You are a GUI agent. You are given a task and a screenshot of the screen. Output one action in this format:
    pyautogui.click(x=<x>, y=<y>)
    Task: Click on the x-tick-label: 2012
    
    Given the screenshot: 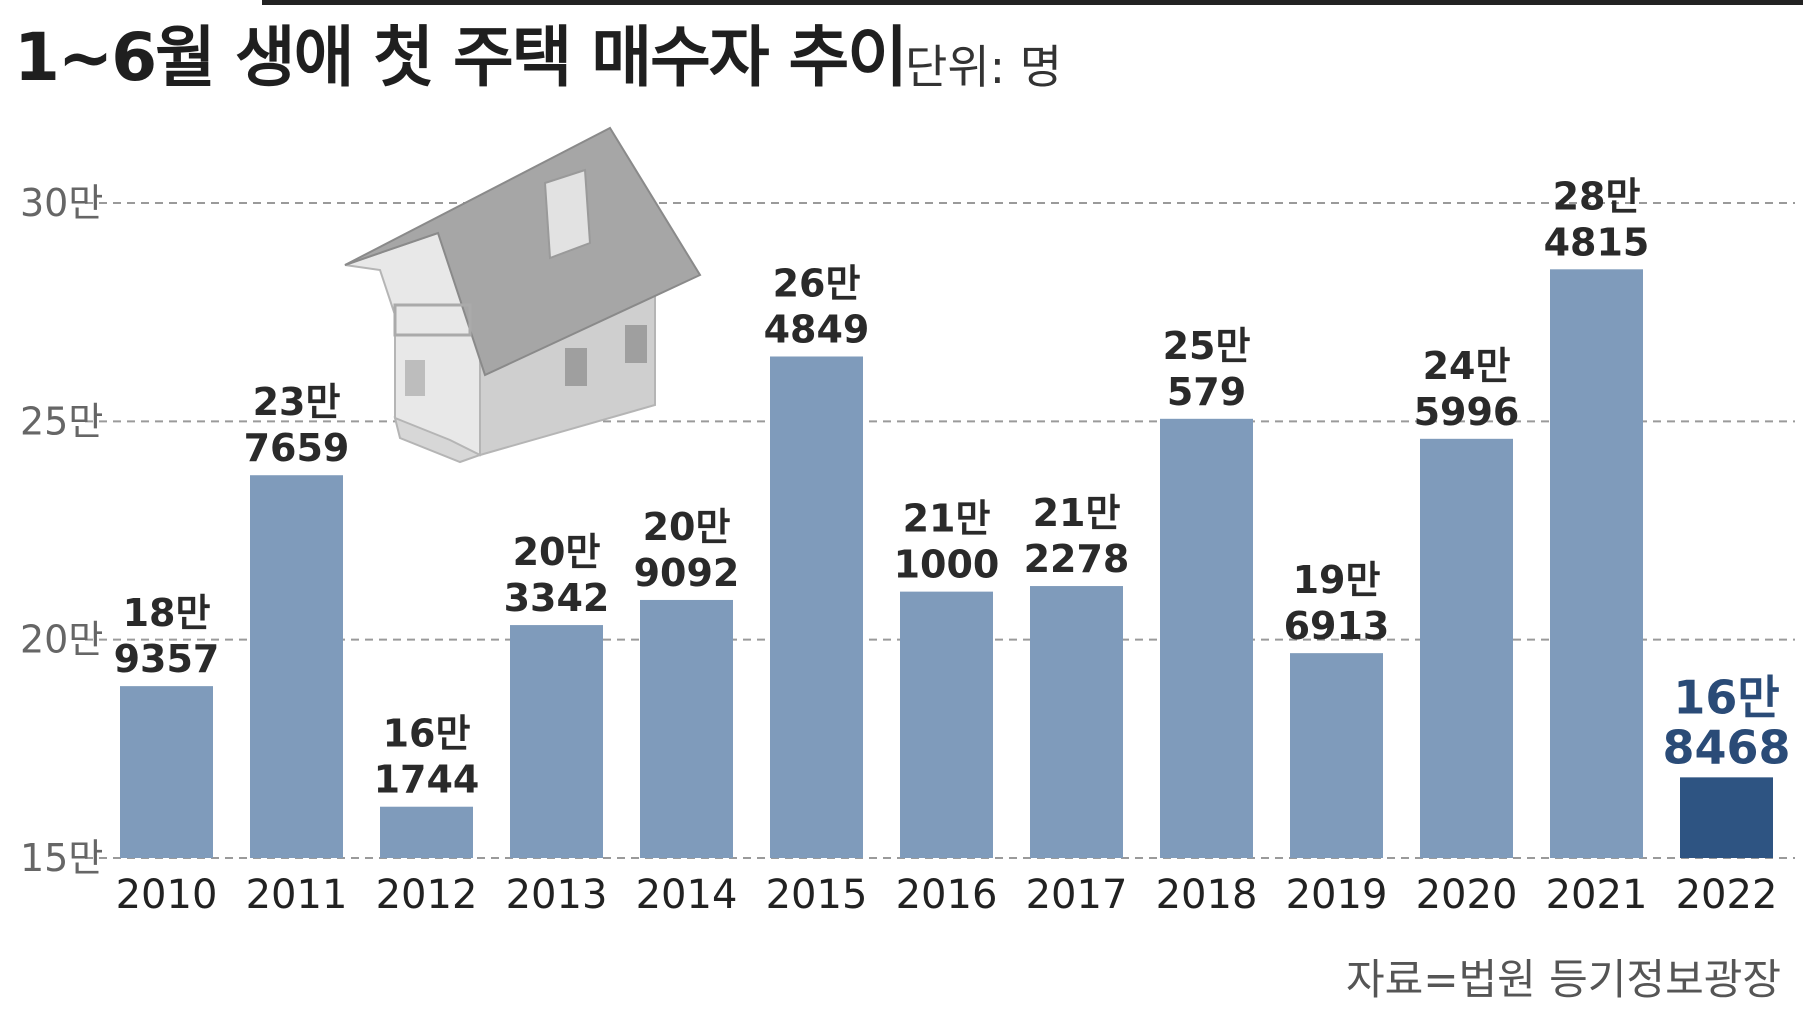 What is the action you would take?
    pyautogui.click(x=427, y=895)
    